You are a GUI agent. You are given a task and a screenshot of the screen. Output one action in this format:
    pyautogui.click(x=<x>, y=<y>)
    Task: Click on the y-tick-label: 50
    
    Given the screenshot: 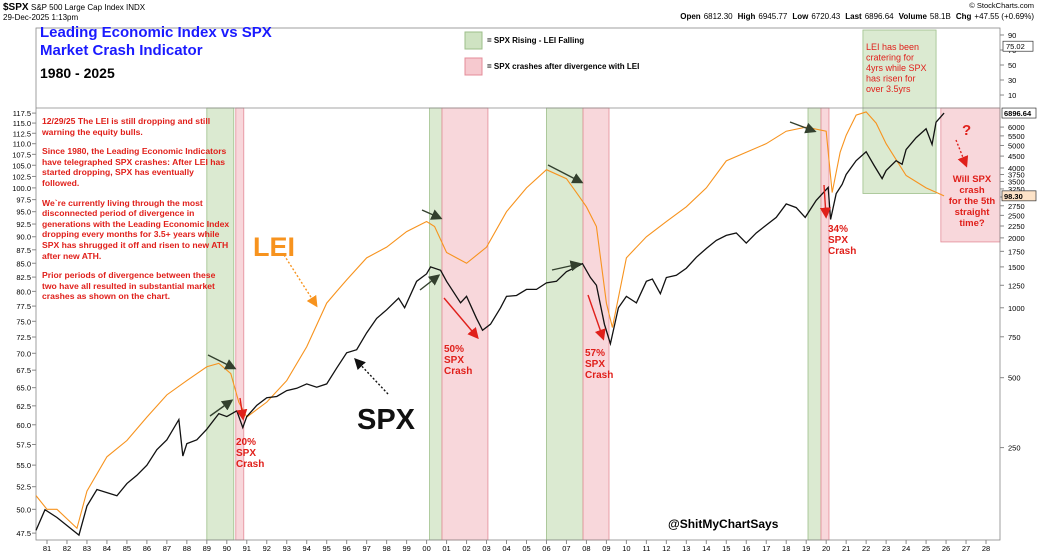 What is the action you would take?
    pyautogui.click(x=1012, y=65)
    